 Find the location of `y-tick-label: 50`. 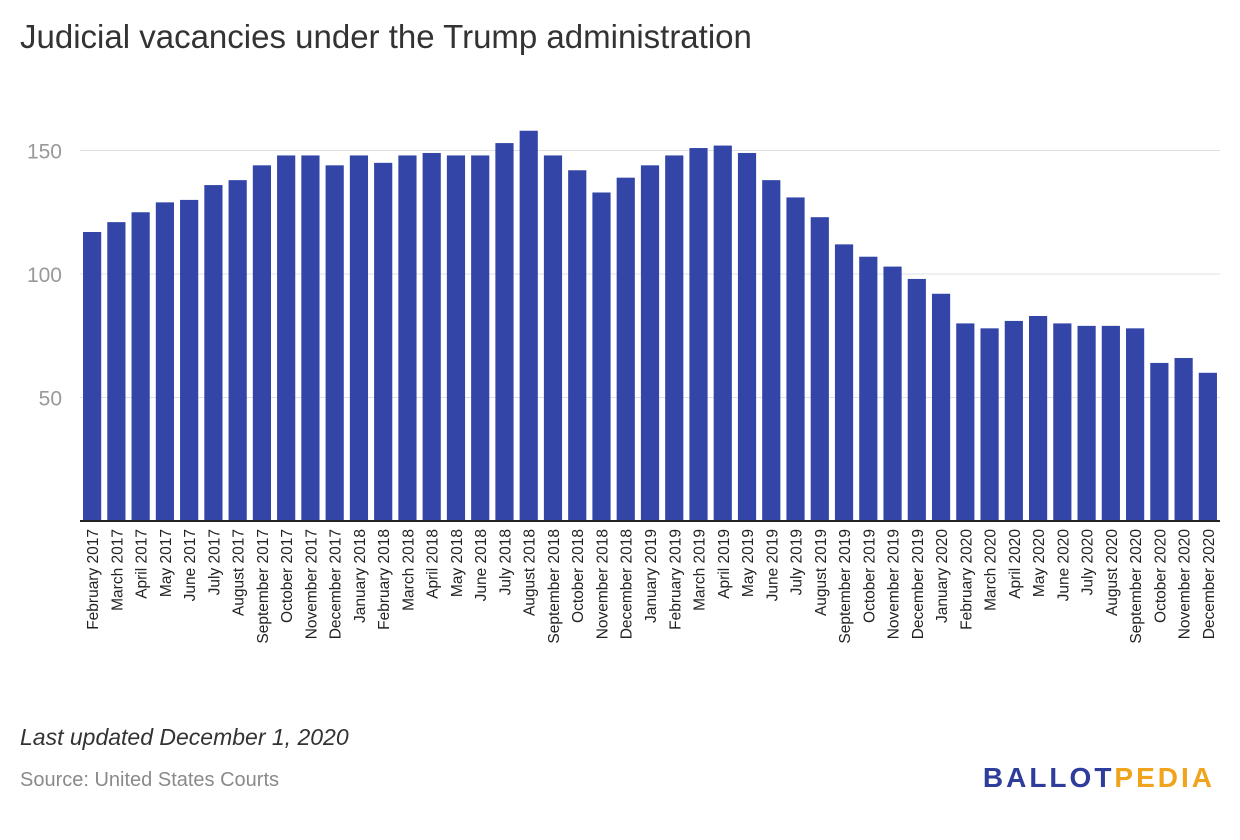

y-tick-label: 50 is located at coordinates (50, 399).